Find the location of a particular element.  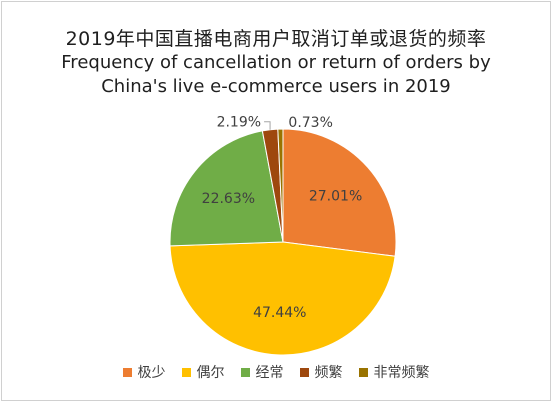

data-label-3: 22.63% is located at coordinates (228, 199).